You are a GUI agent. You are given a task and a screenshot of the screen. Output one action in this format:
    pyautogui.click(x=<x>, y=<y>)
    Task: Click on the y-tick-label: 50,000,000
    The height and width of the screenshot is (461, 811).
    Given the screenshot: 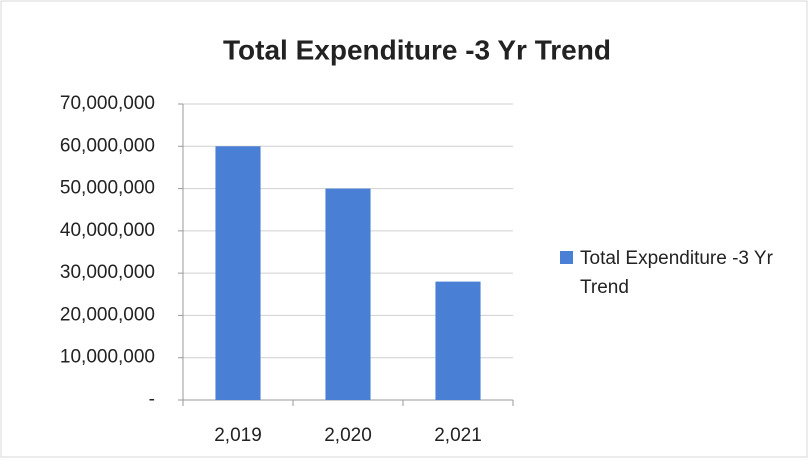 What is the action you would take?
    pyautogui.click(x=107, y=188)
    